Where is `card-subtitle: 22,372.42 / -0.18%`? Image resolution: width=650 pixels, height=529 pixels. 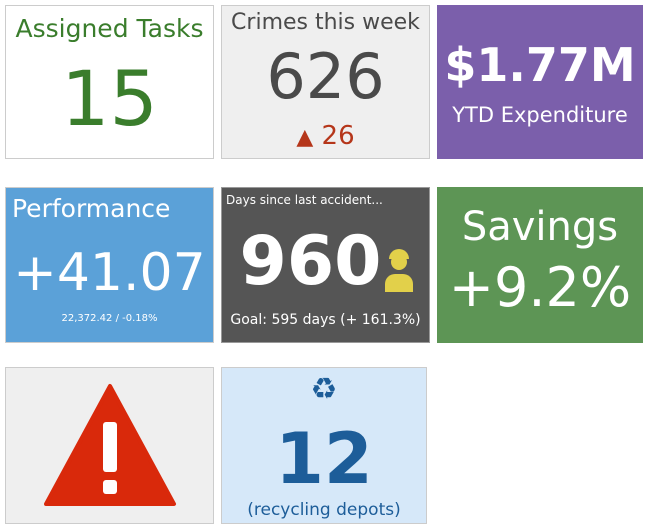 card-subtitle: 22,372.42 / -0.18% is located at coordinates (109, 318).